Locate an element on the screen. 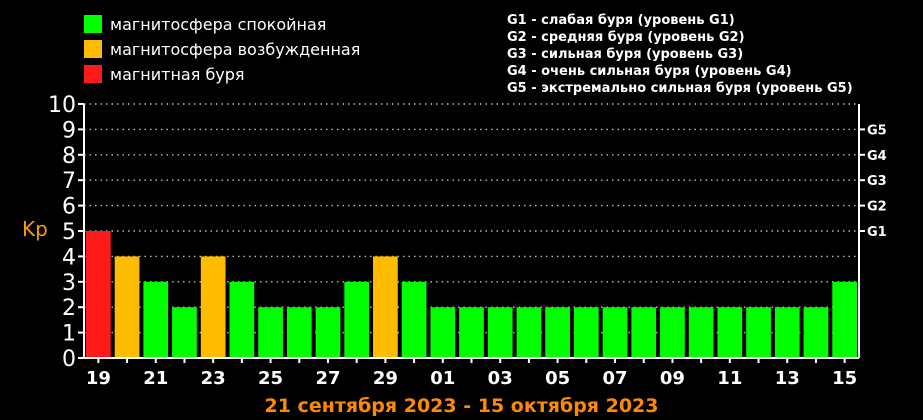 Image resolution: width=923 pixels, height=420 pixels. x-tick-label: 05 is located at coordinates (557, 378).